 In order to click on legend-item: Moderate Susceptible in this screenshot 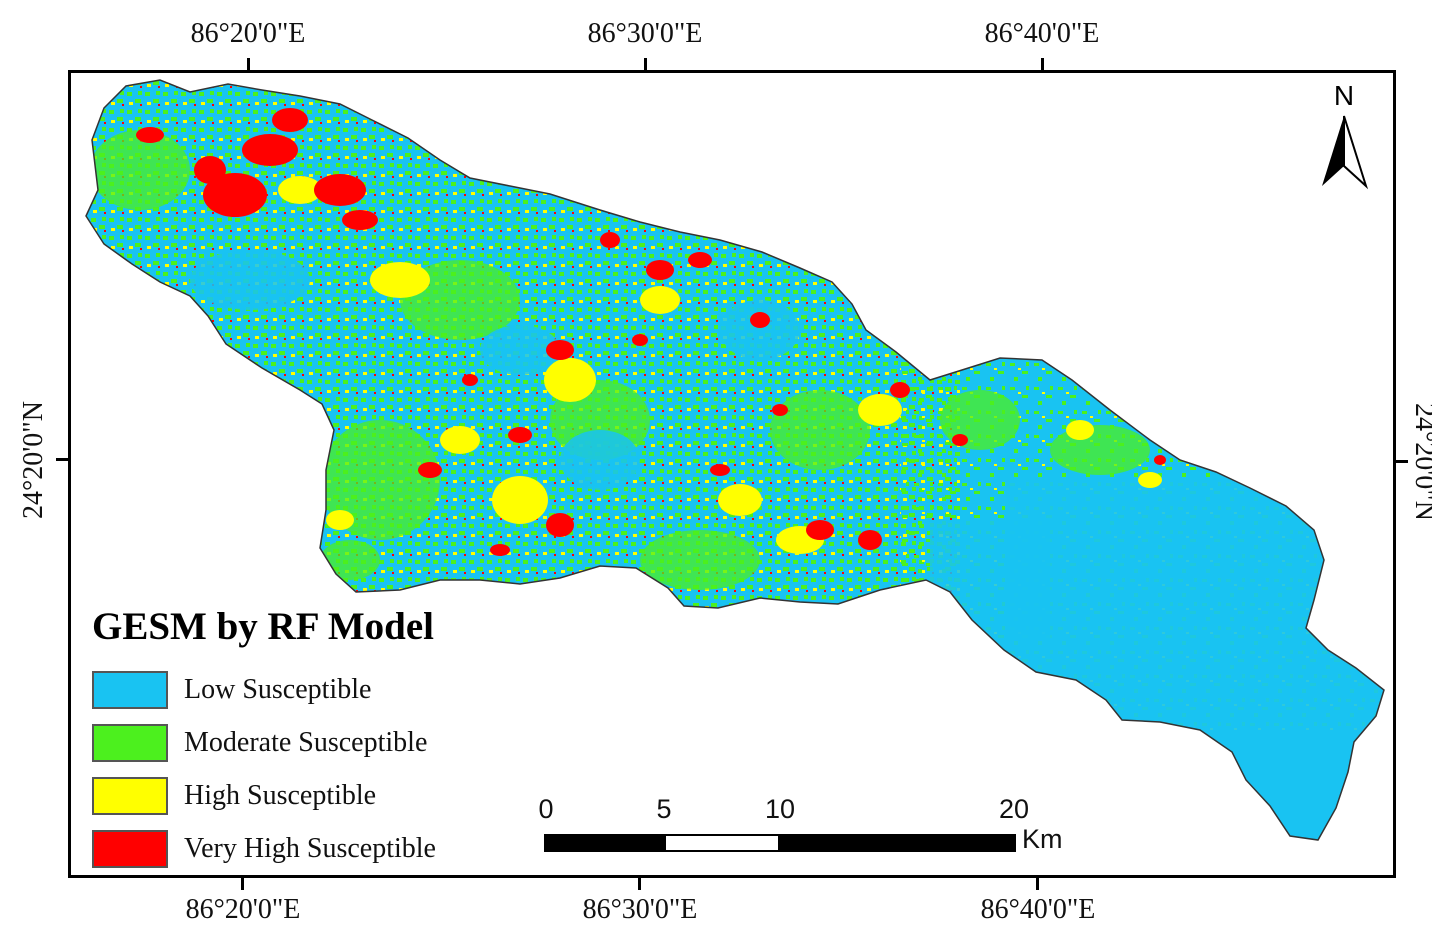, I will do `click(264, 742)`.